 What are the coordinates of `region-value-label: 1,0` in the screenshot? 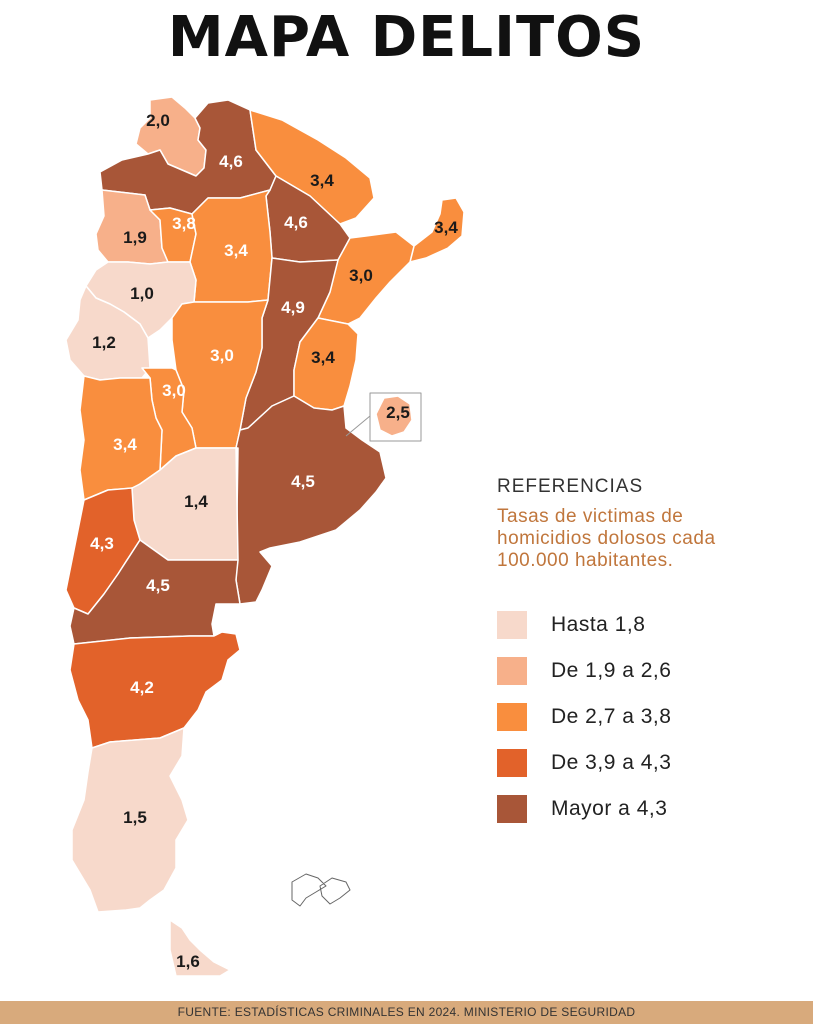 It's located at (142, 293).